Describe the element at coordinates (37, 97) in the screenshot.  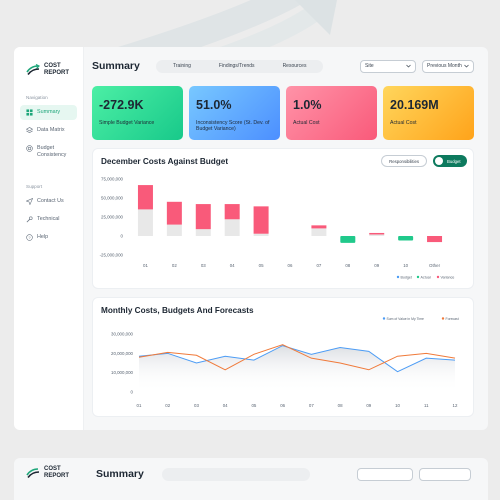
I see `nav-heading: Navigation` at that location.